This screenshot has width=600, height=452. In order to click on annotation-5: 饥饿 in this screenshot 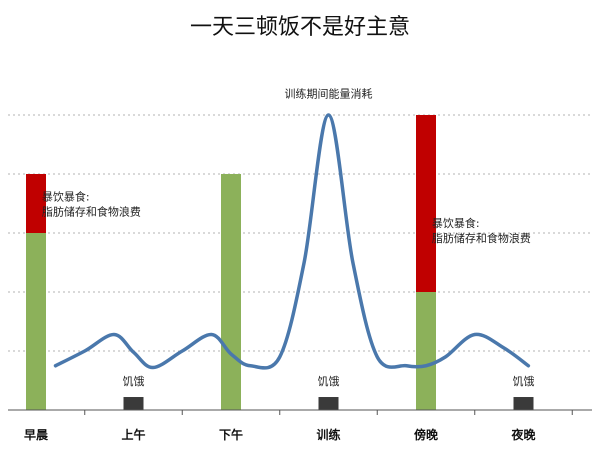, I will do `click(134, 381)`.